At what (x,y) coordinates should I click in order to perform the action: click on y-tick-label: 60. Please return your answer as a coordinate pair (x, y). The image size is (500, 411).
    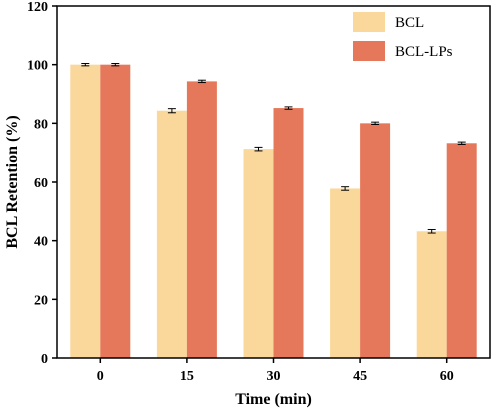
    Looking at the image, I should click on (41, 183).